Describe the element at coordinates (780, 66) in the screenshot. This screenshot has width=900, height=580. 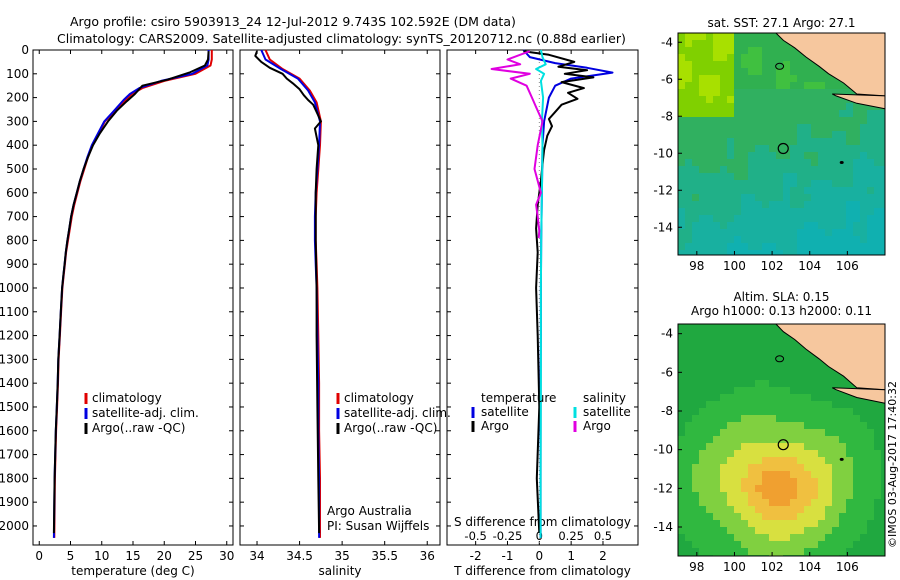
I see `map-sst-island` at that location.